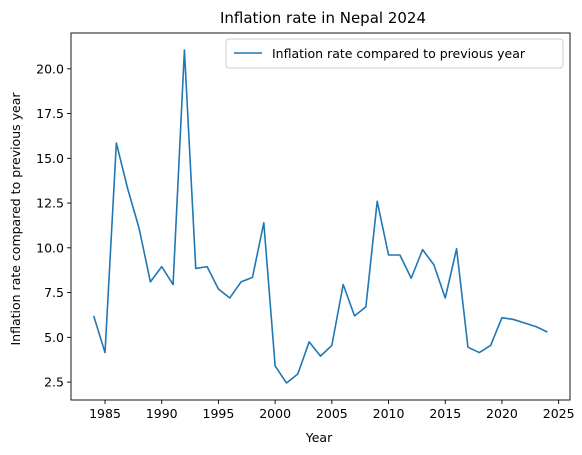 This screenshot has height=455, width=582. Describe the element at coordinates (323, 18) in the screenshot. I see `chart-title: Inflation rate in Nepal 2024` at that location.